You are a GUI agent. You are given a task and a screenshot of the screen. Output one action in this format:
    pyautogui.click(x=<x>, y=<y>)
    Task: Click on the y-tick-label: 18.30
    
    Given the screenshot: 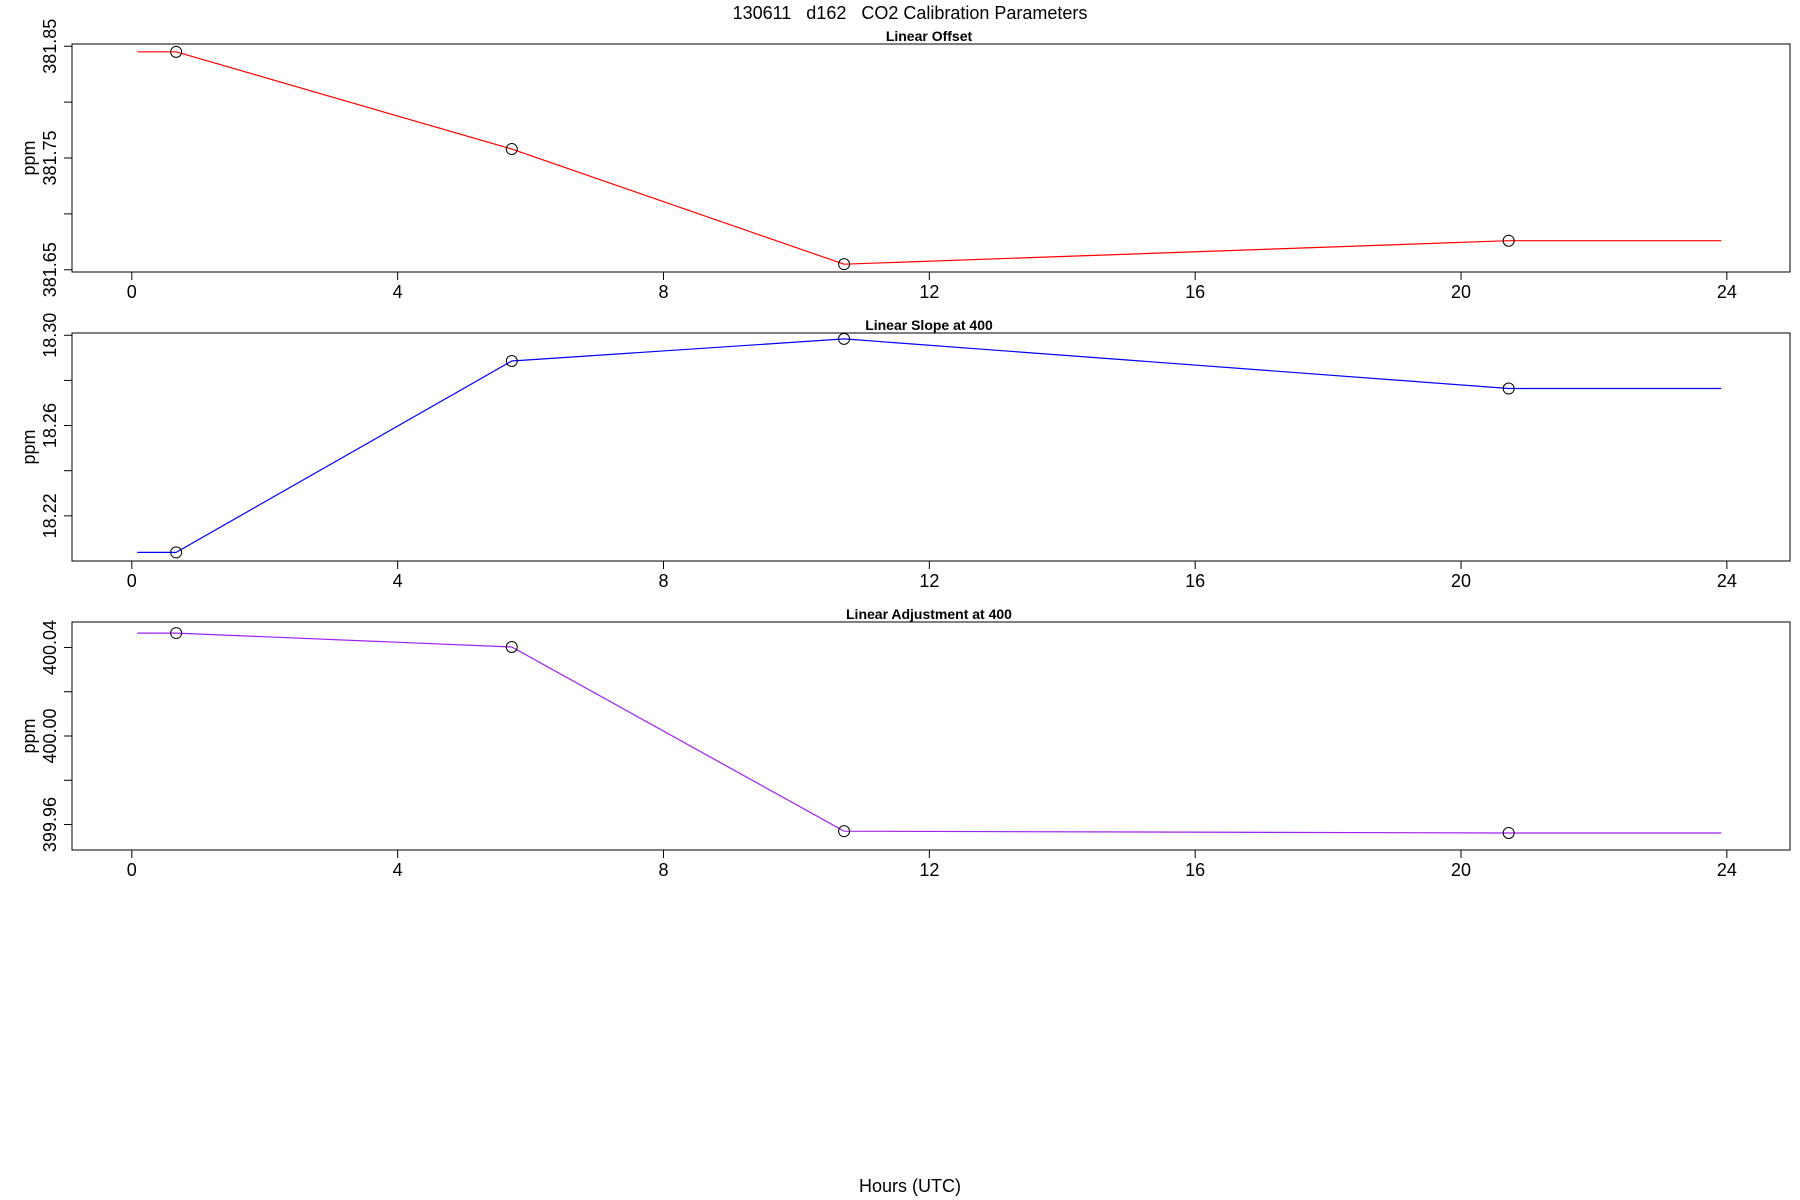 What is the action you would take?
    pyautogui.click(x=50, y=335)
    